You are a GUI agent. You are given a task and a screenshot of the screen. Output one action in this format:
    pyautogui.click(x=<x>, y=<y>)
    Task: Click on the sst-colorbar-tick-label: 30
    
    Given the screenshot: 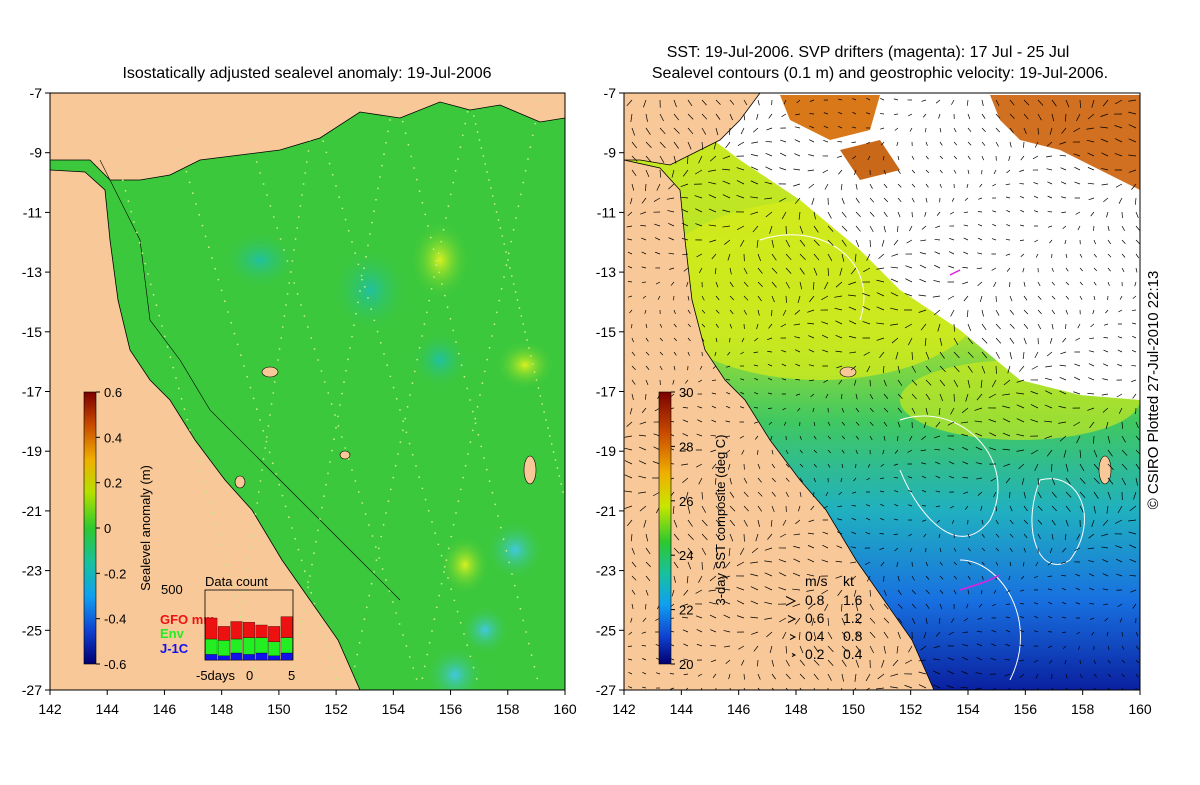 What is the action you would take?
    pyautogui.click(x=686, y=392)
    